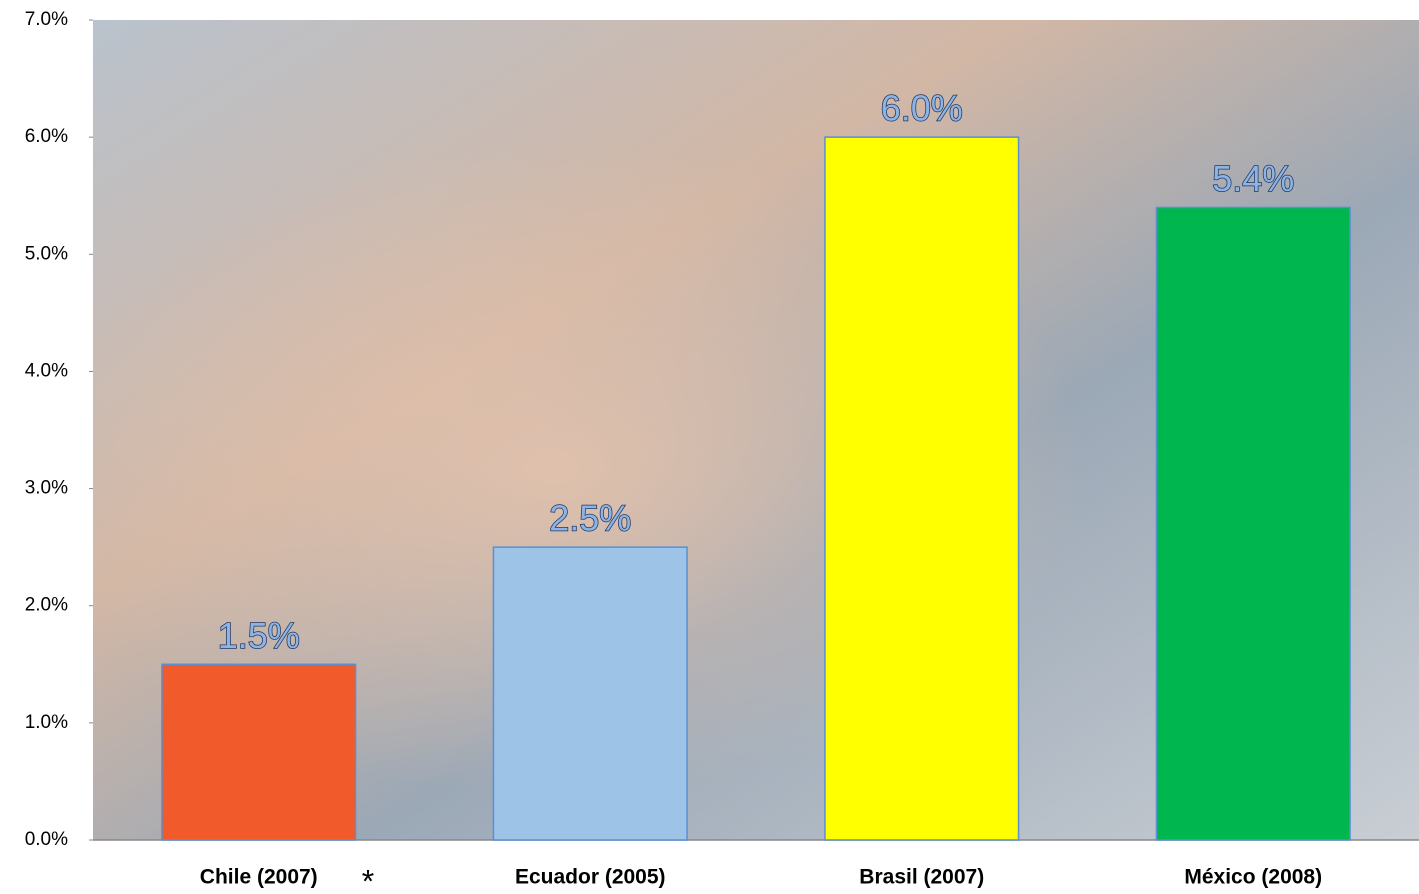  Describe the element at coordinates (46, 488) in the screenshot. I see `y-tick-label: 3.0%` at that location.